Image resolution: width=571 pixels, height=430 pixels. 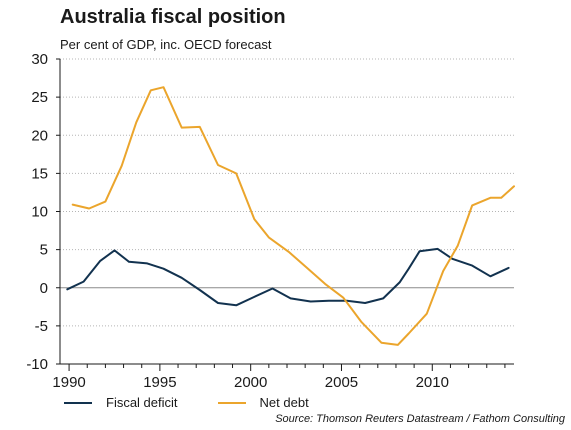 I want to click on y-tick-label: -10, so click(x=37, y=364).